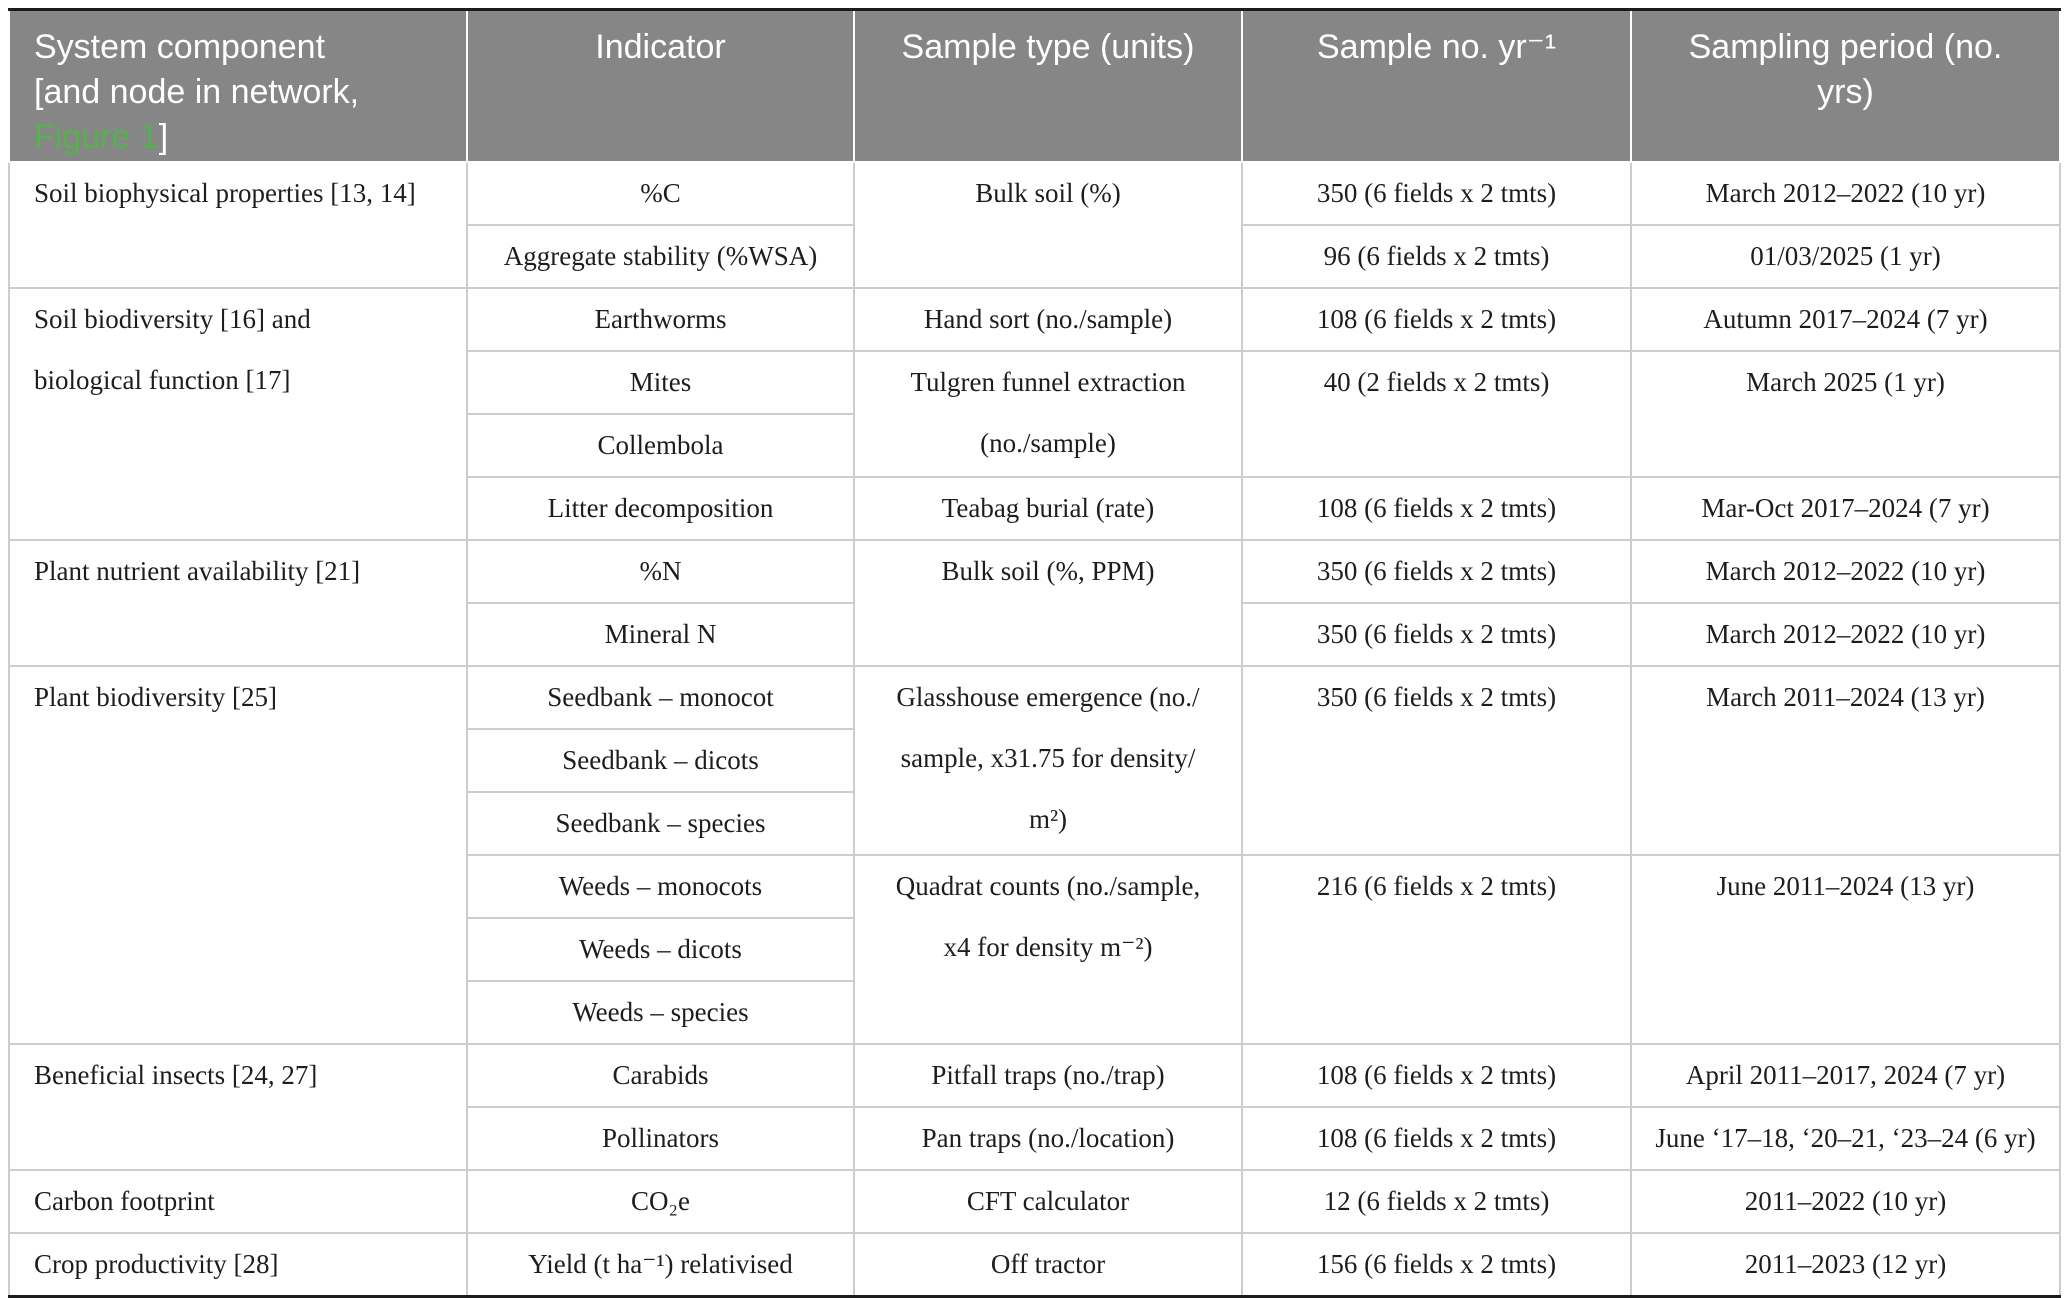 The width and height of the screenshot is (2067, 1298). I want to click on sample-type-cell: Pitfall traps (no./trap), so click(1048, 1075).